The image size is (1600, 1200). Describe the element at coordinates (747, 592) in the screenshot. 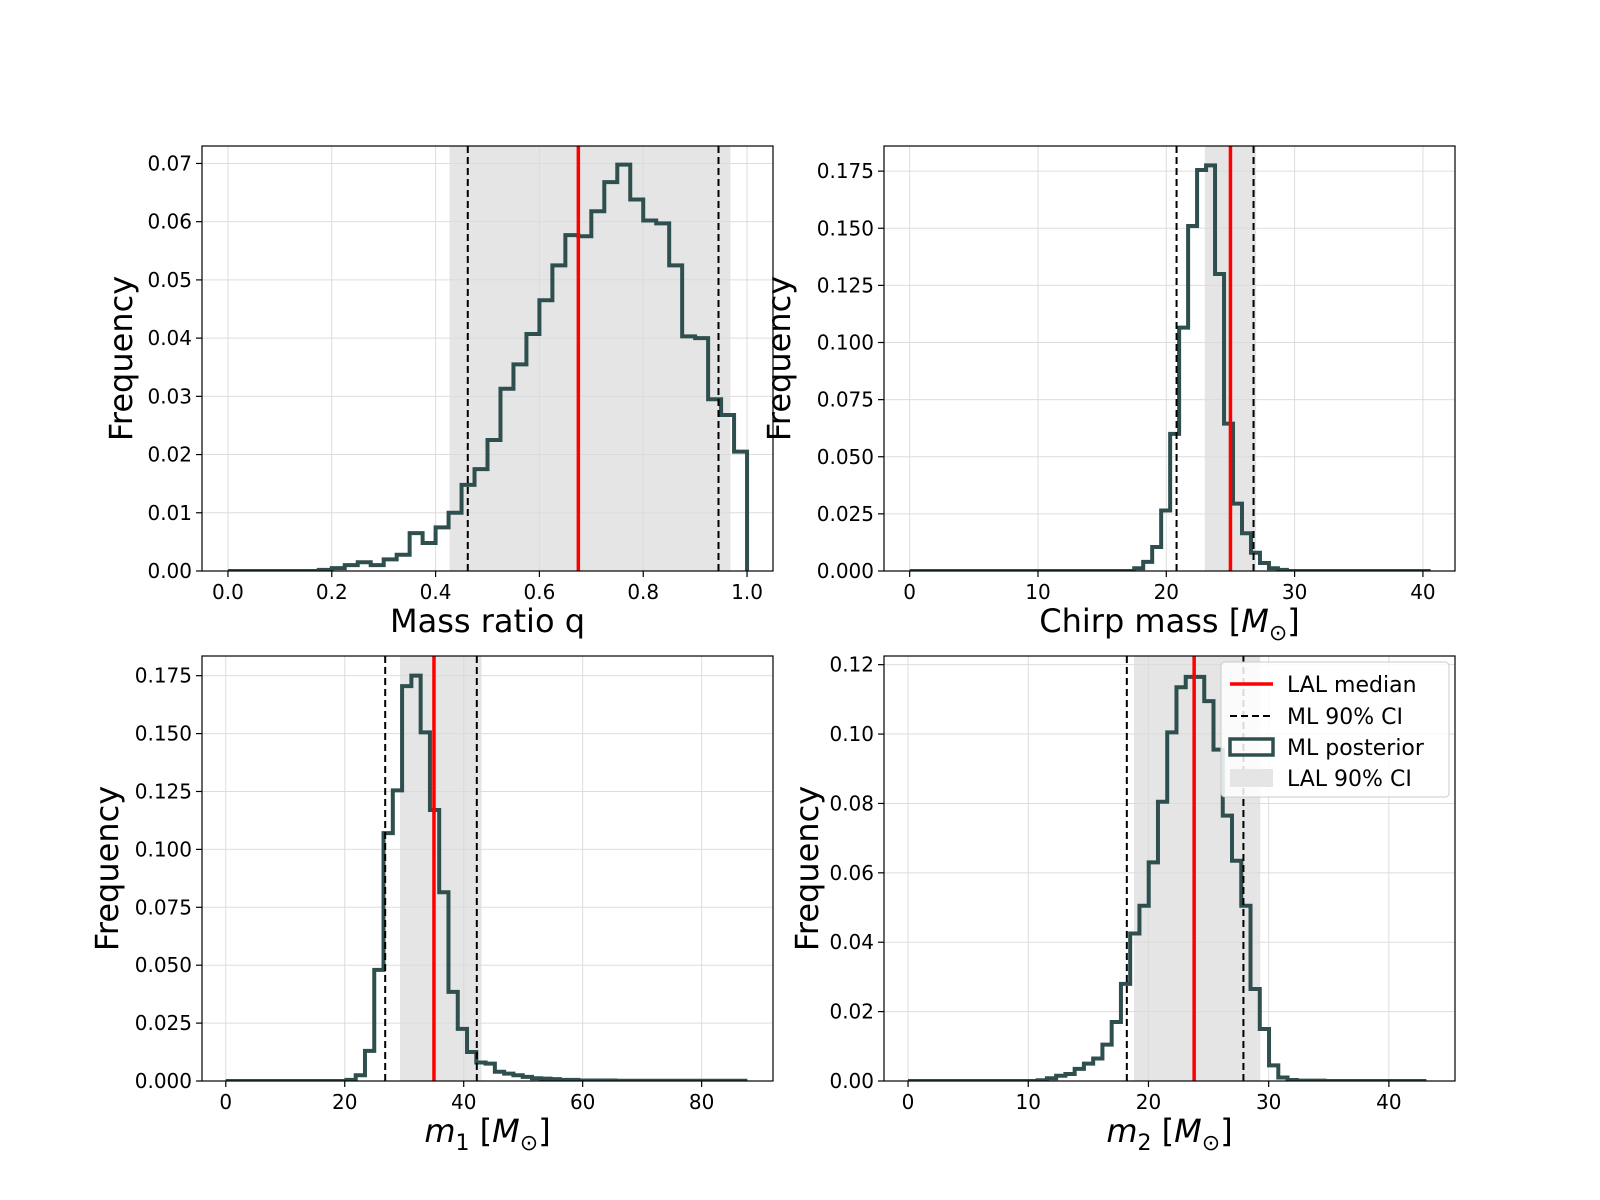

I see `x-tick-label: 1.0` at that location.